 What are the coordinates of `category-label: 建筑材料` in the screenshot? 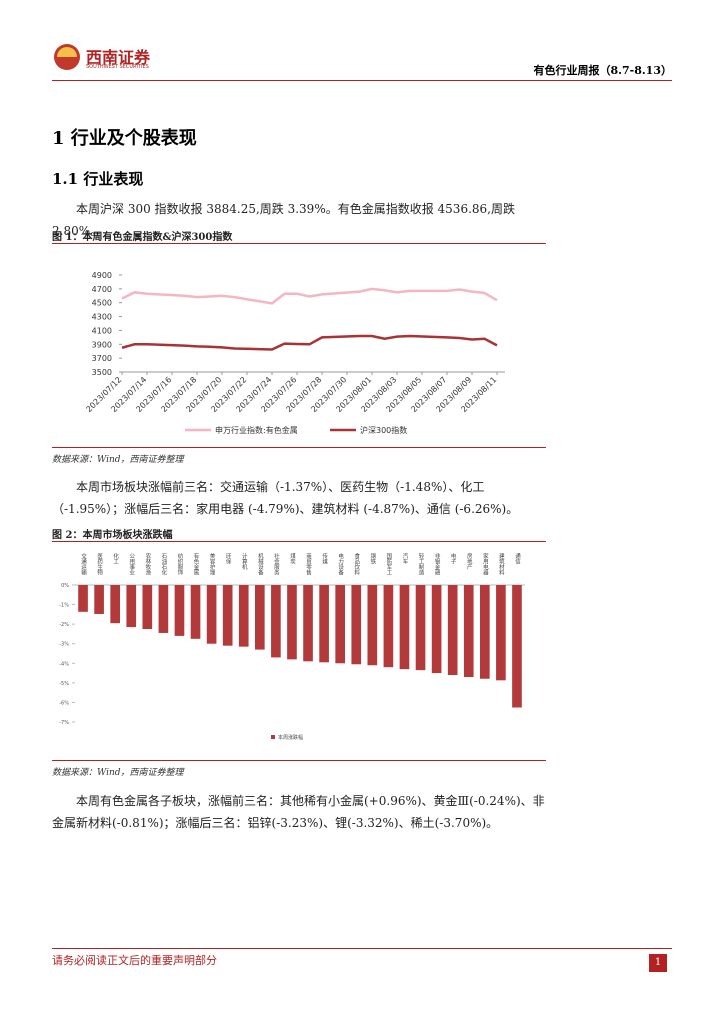 It's located at (501, 564).